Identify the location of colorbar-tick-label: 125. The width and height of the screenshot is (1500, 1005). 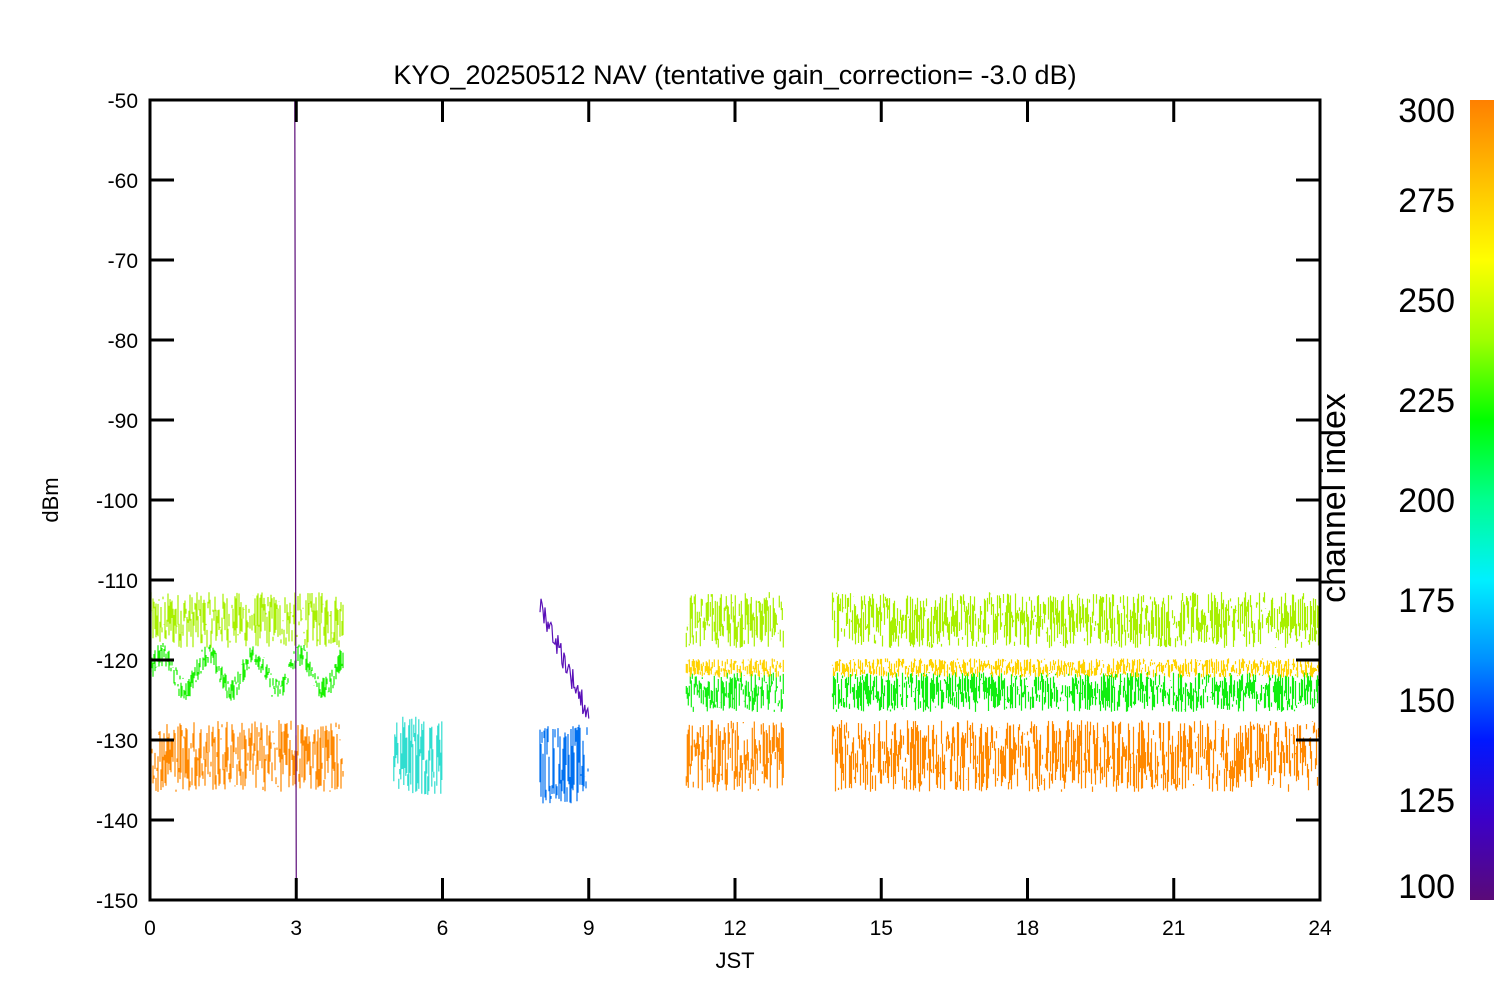
(1426, 801).